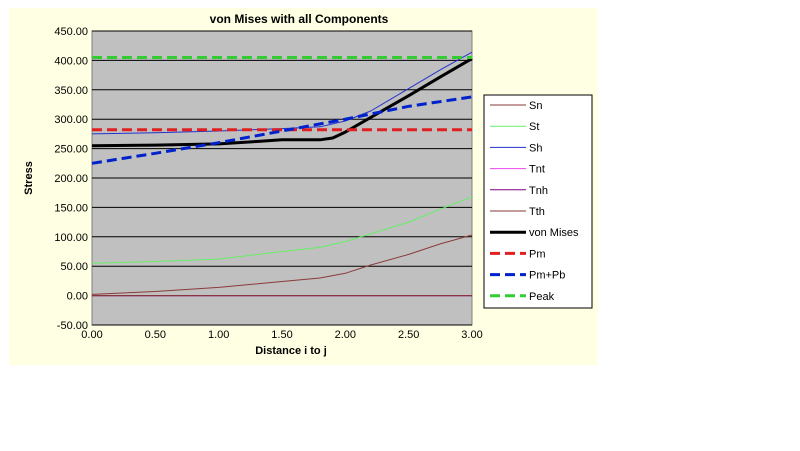 The width and height of the screenshot is (800, 451). Describe the element at coordinates (282, 130) in the screenshot. I see `series-line-pm-pb` at that location.